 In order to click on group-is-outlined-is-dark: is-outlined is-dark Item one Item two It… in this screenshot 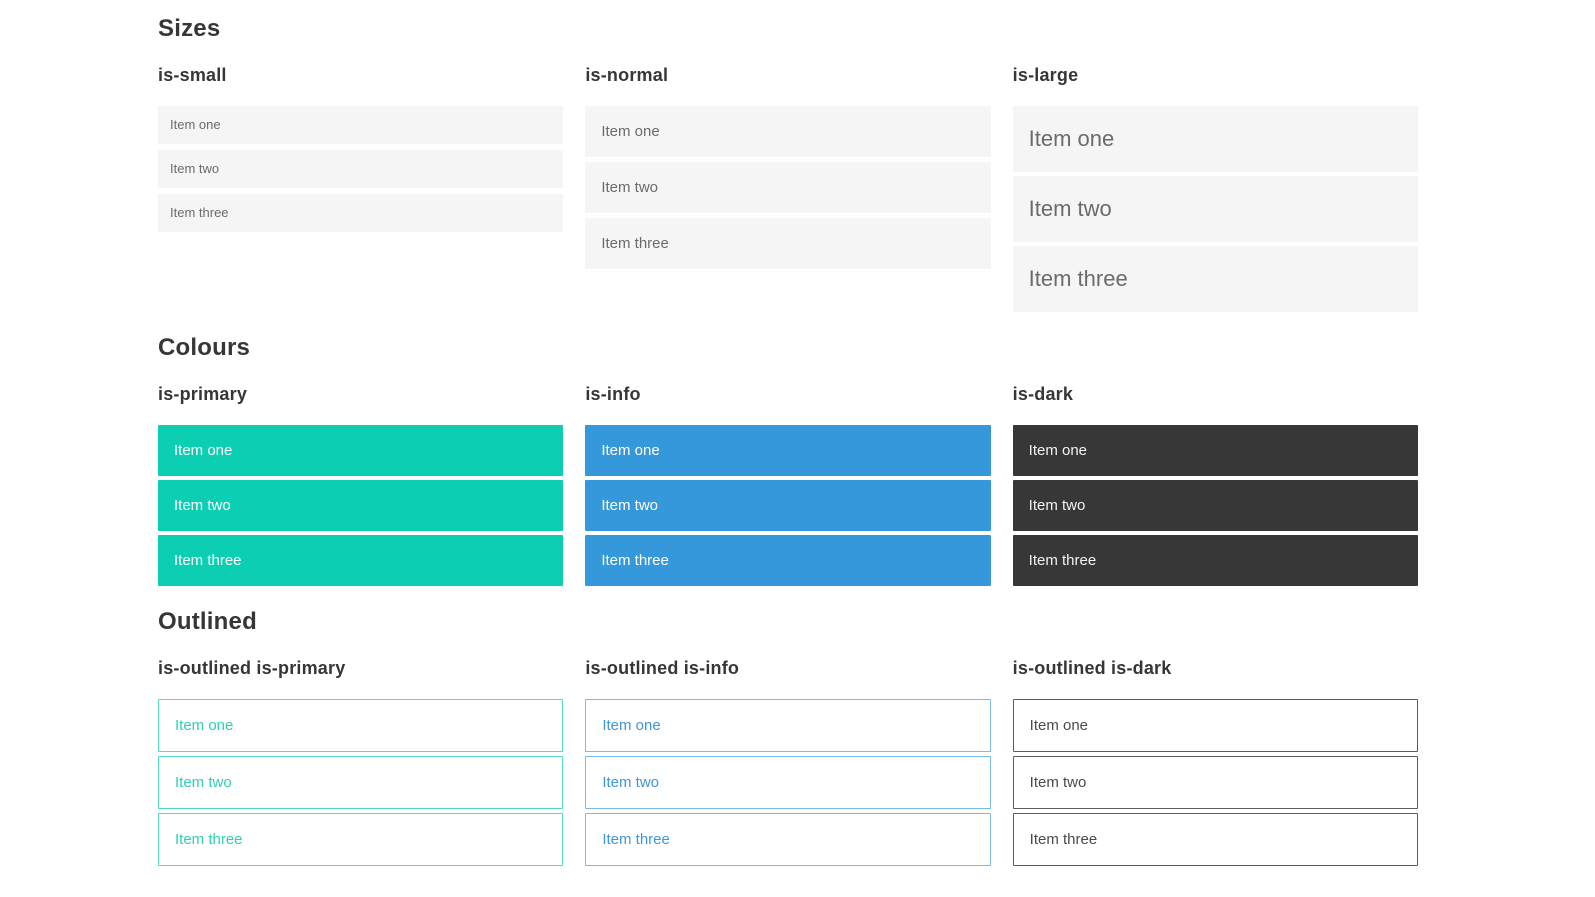, I will do `click(1215, 761)`.